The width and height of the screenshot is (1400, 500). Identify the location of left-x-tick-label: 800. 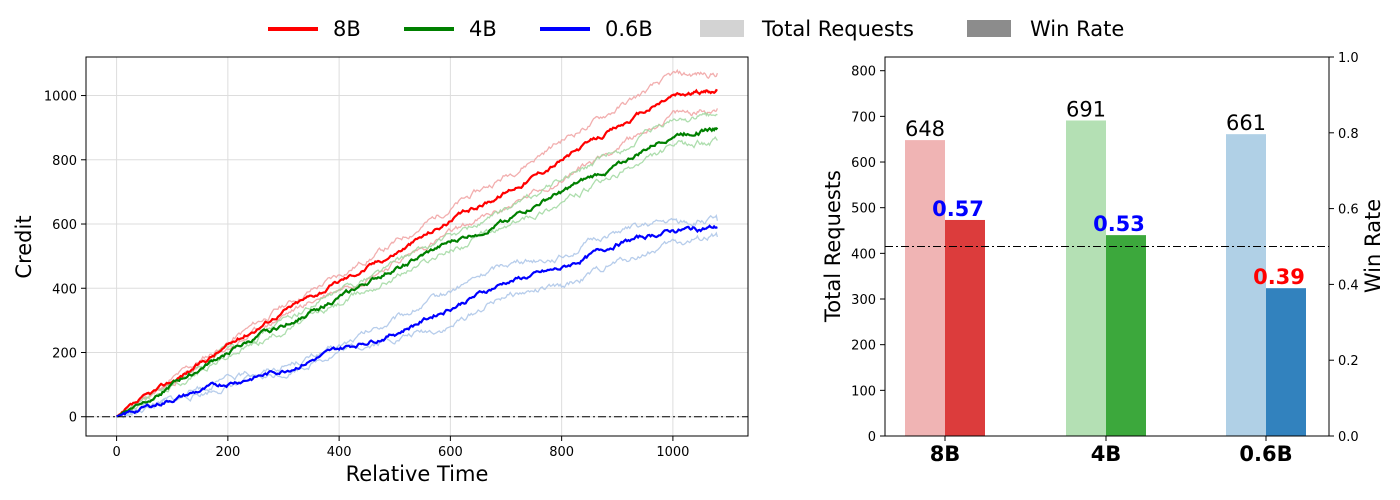
(561, 452).